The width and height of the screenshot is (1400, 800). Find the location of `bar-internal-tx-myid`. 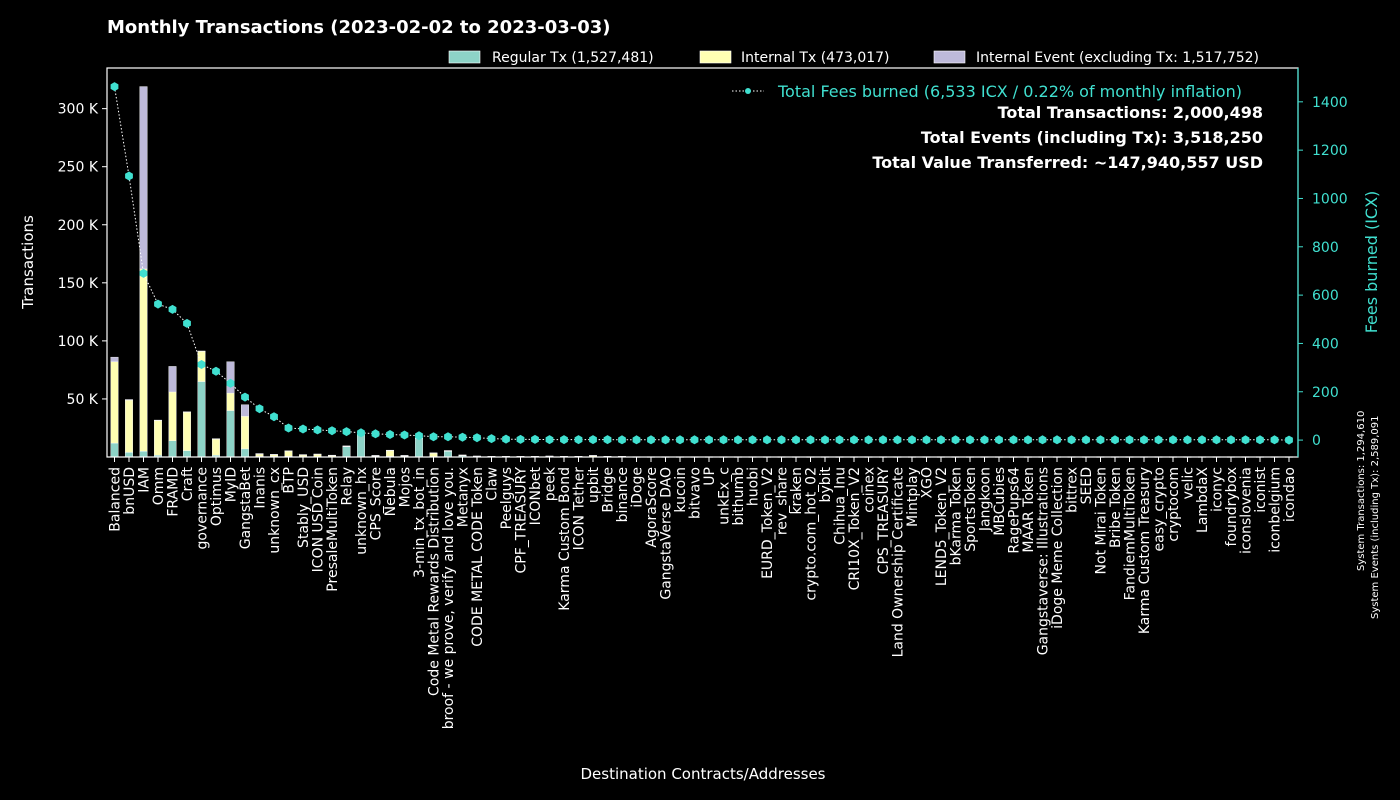

bar-internal-tx-myid is located at coordinates (230, 401).